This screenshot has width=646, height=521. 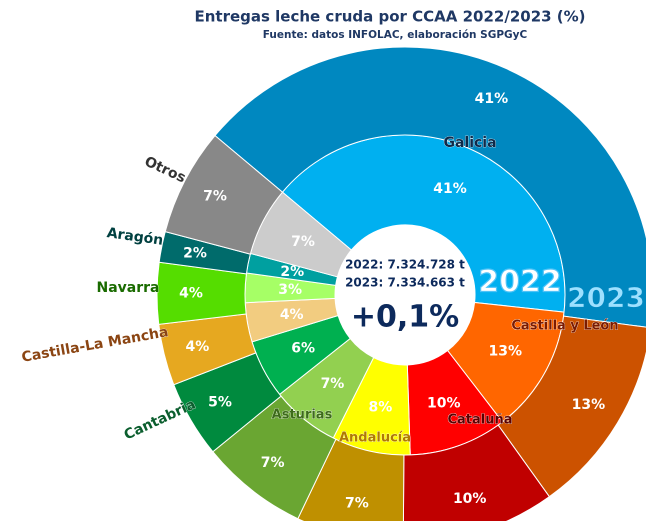 What do you see at coordinates (375, 438) in the screenshot?
I see `category-label: Andalucía` at bounding box center [375, 438].